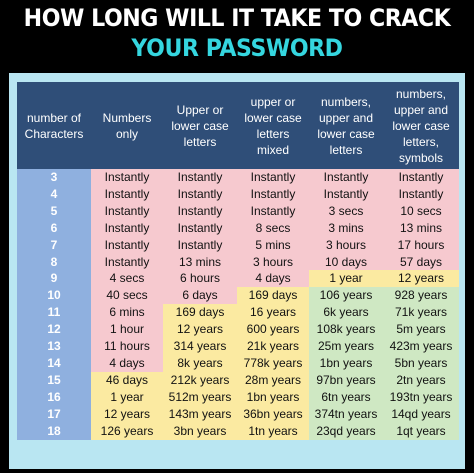 The height and width of the screenshot is (473, 474). I want to click on char-count-cell: 10, so click(54, 296).